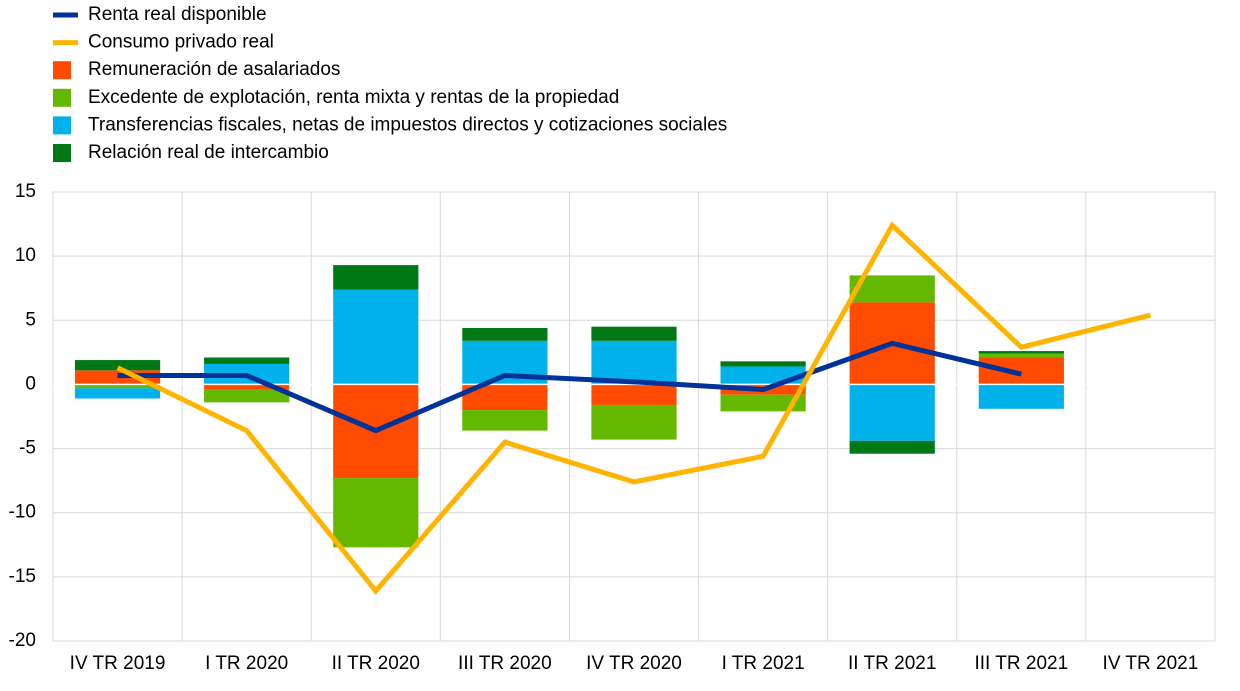 This screenshot has height=691, width=1240. I want to click on y-tick-label: 10, so click(25, 255).